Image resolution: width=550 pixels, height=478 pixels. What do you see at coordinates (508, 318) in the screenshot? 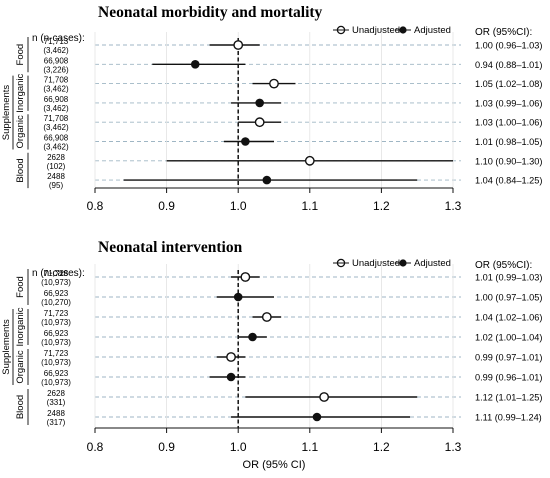
I see `row-or-ci-text: 1.04 (1.02–1.06)` at bounding box center [508, 318].